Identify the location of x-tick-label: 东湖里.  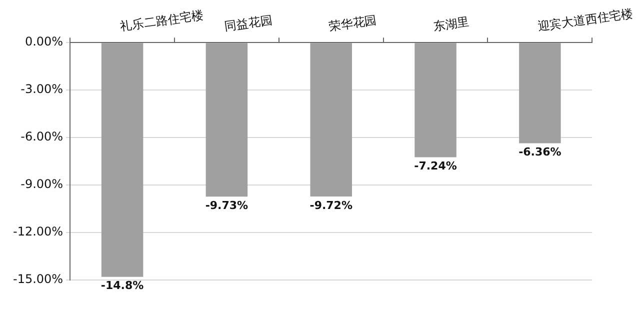
(451, 24).